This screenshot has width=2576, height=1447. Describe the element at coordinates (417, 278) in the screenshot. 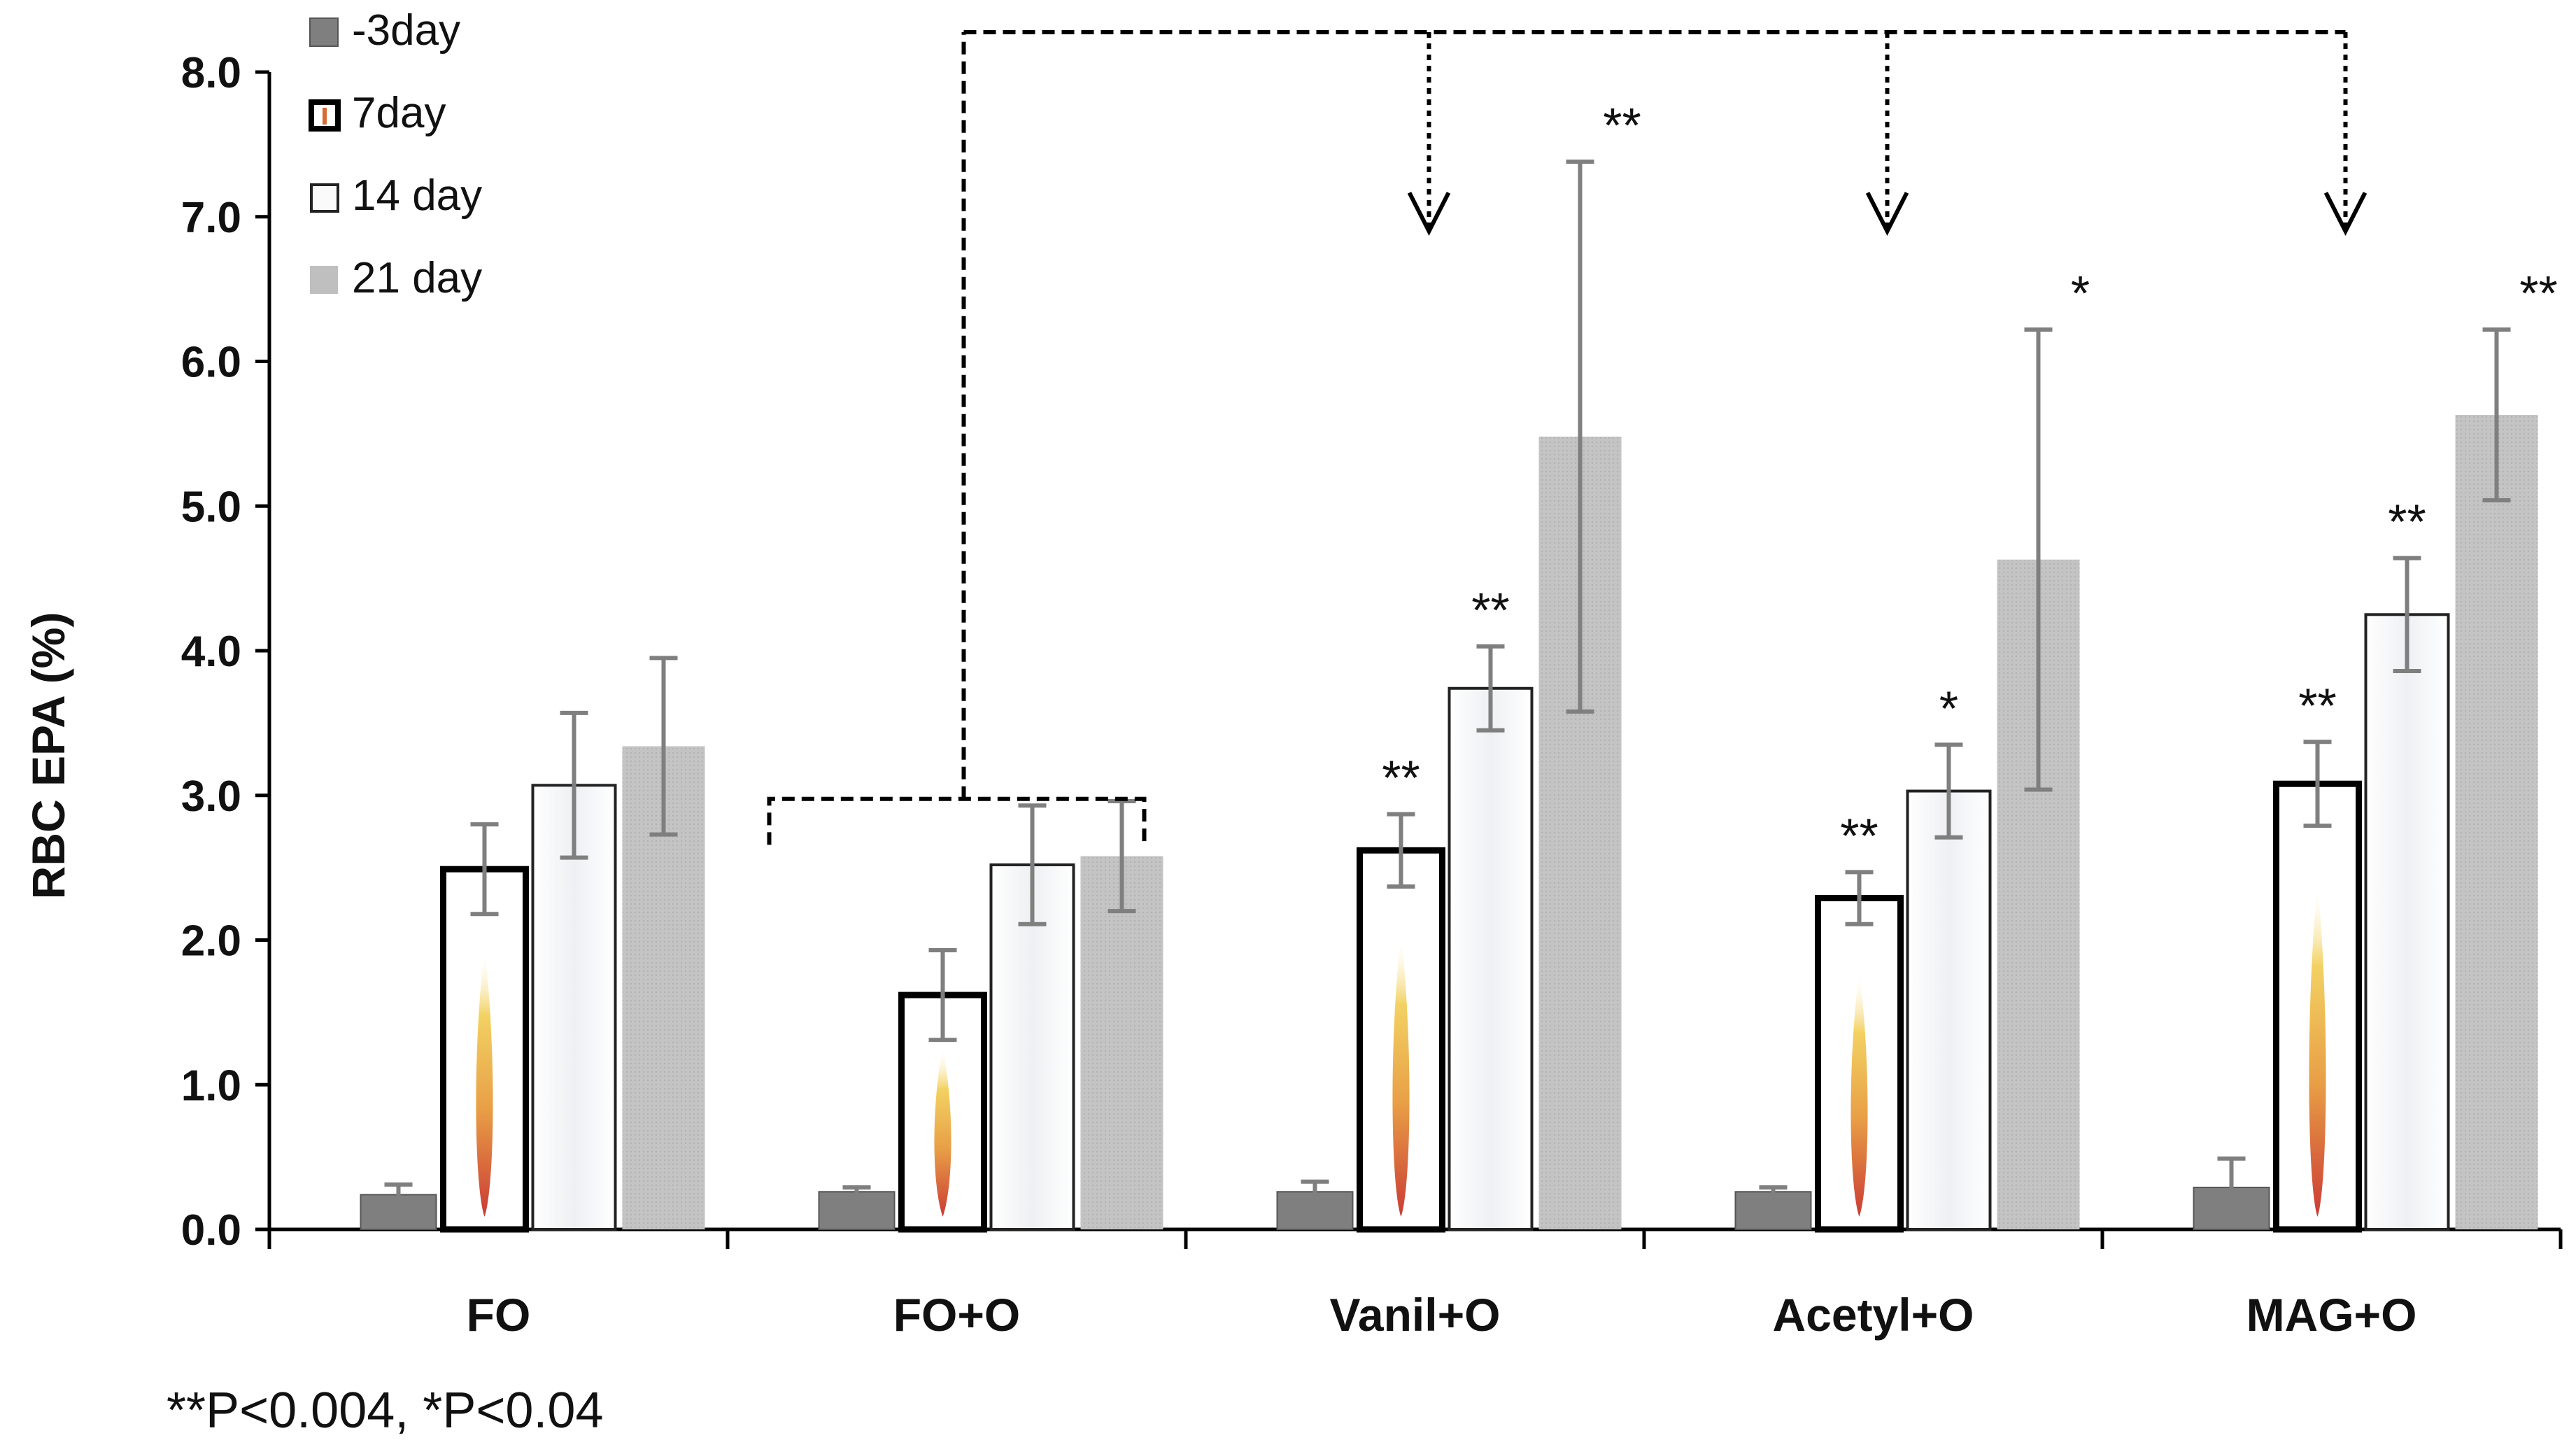

I see `legend-label: 21 day` at that location.